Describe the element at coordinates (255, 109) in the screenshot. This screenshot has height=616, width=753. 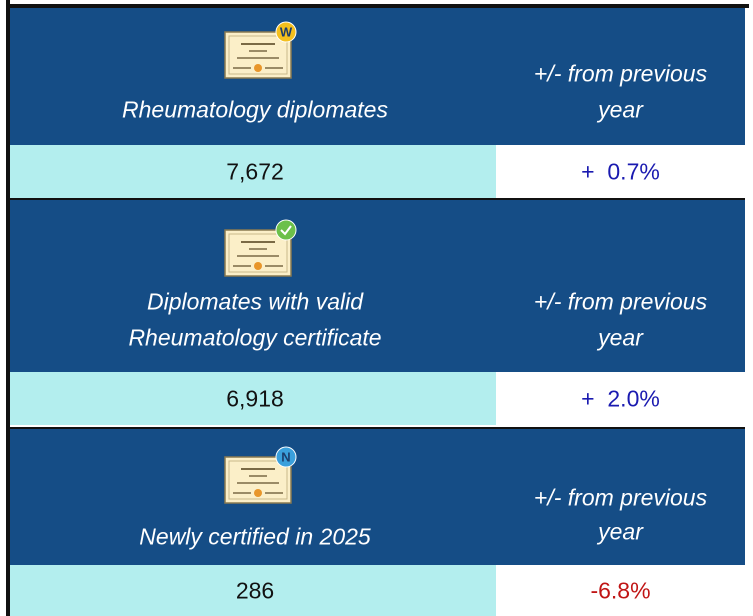
I see `section-label: Rheumatology diplomates` at that location.